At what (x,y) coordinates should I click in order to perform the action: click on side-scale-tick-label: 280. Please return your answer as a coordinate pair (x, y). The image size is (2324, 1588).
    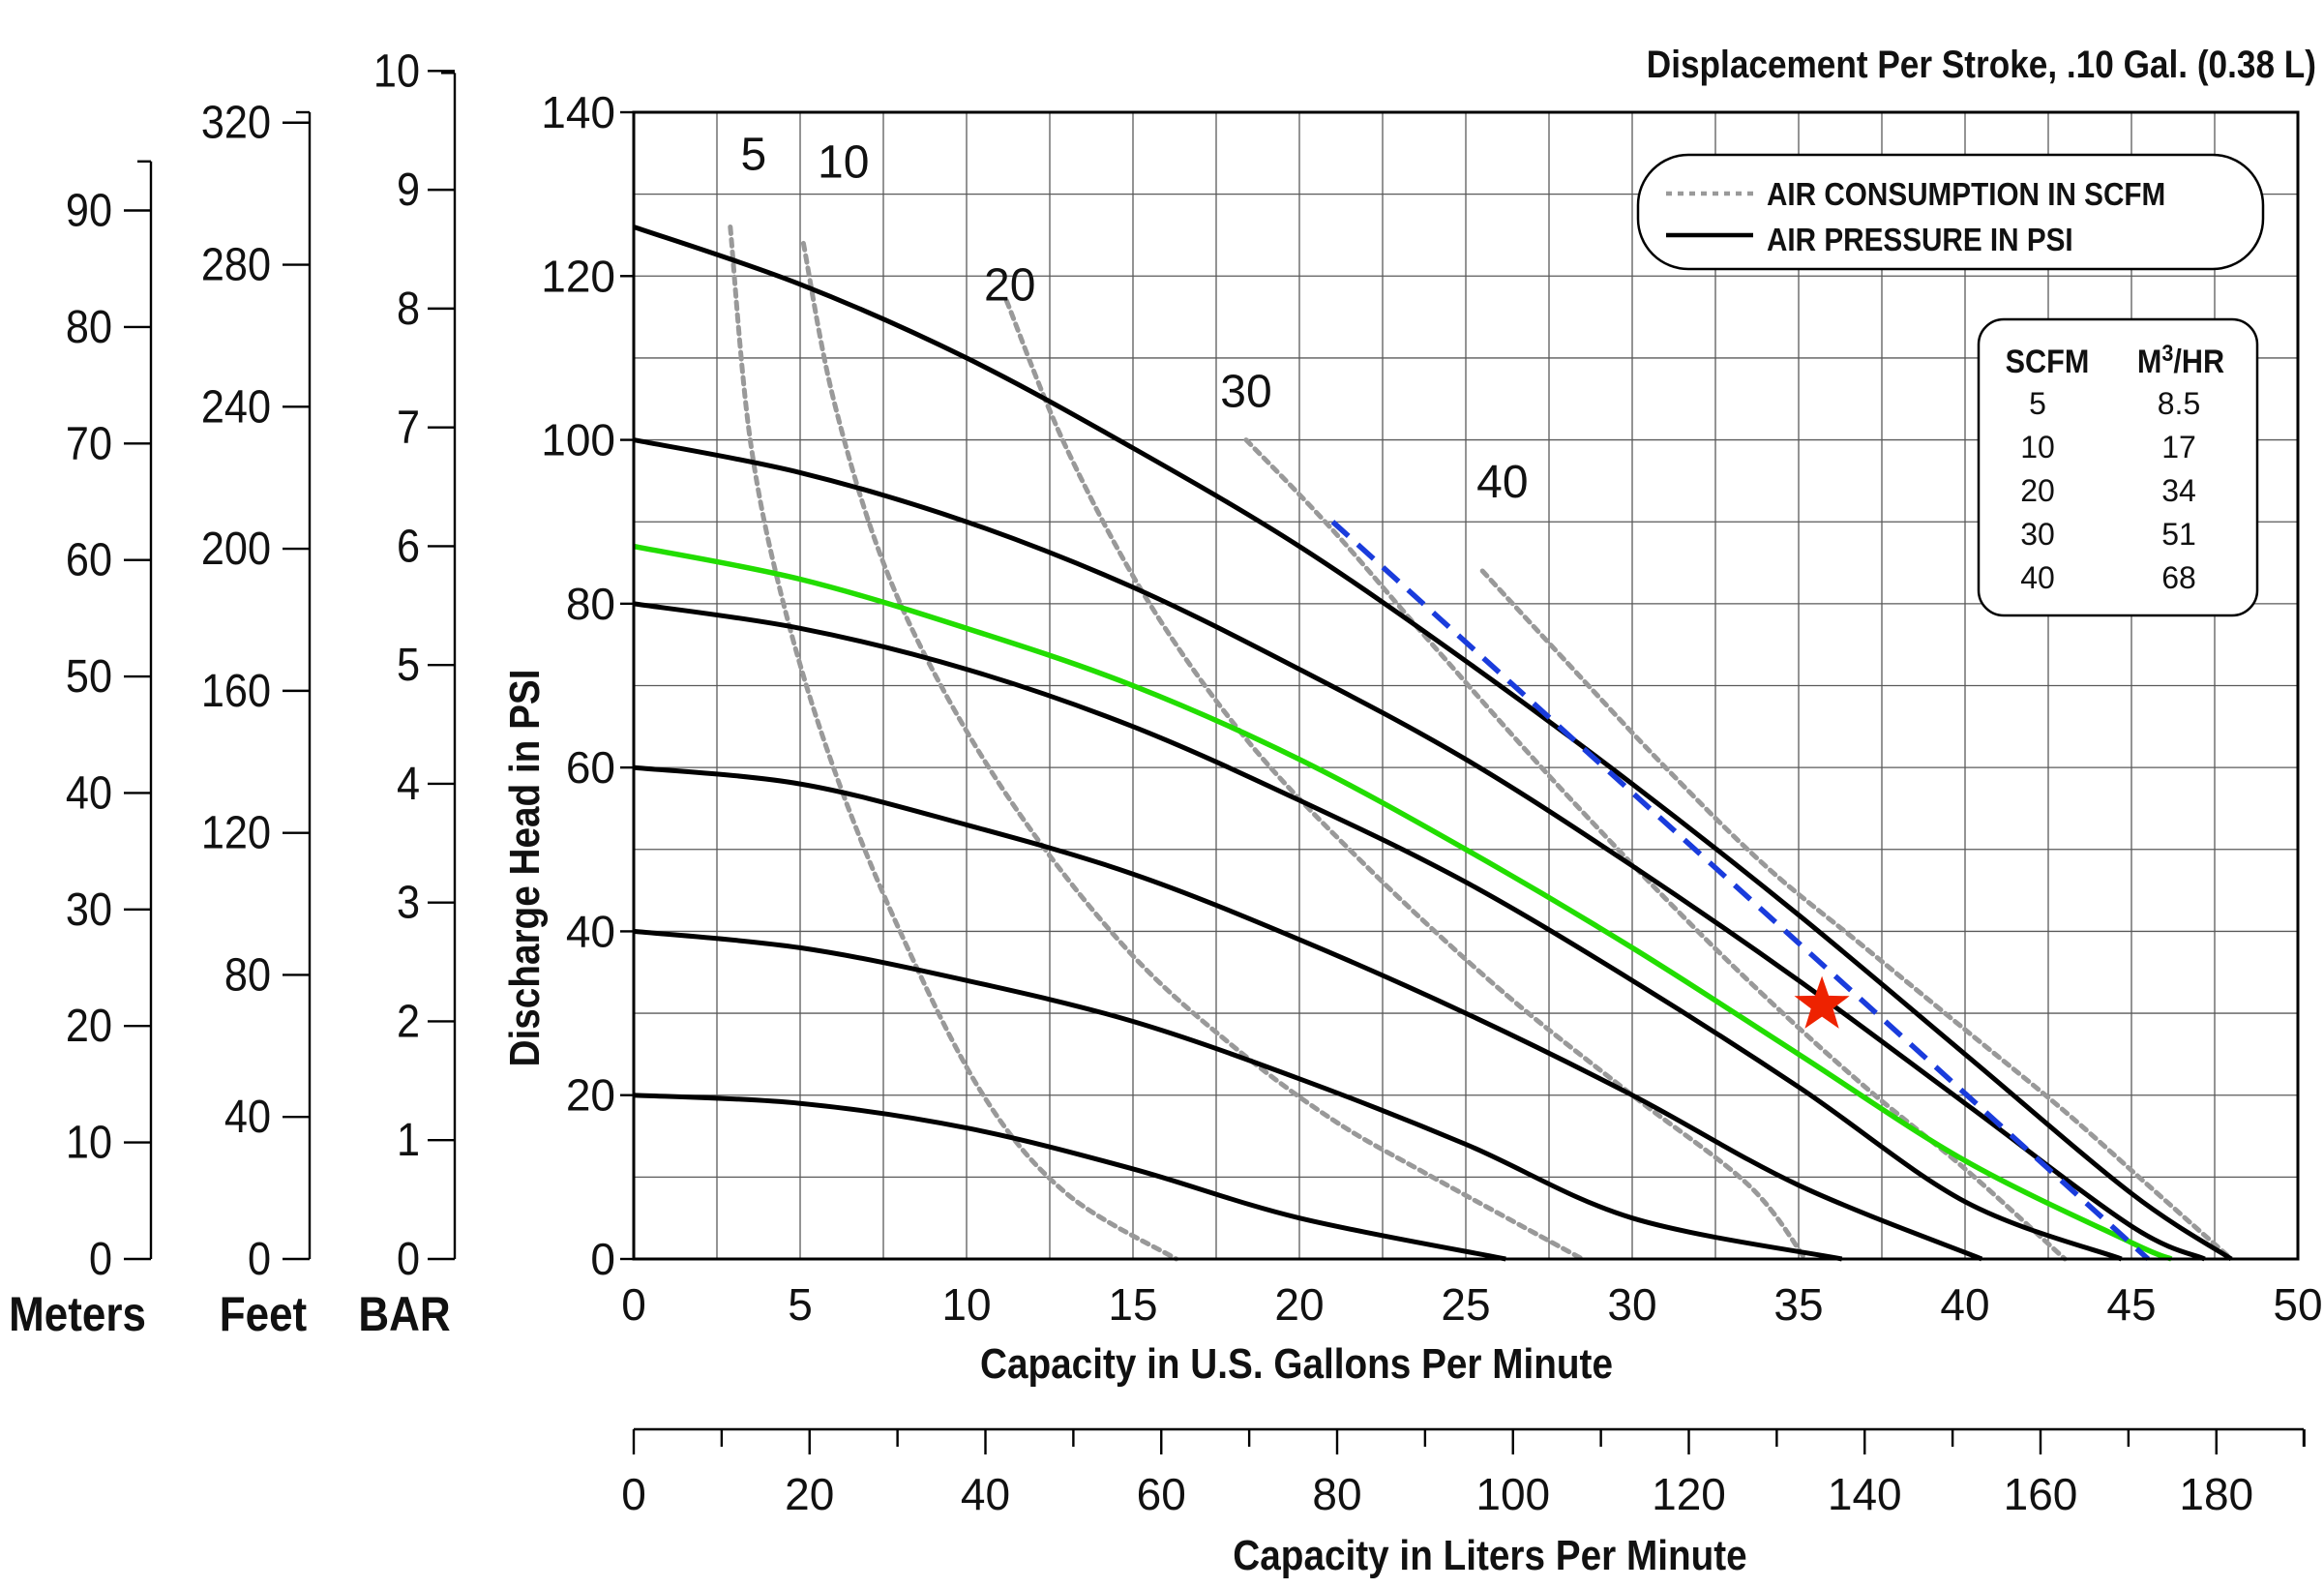
    Looking at the image, I should click on (236, 264).